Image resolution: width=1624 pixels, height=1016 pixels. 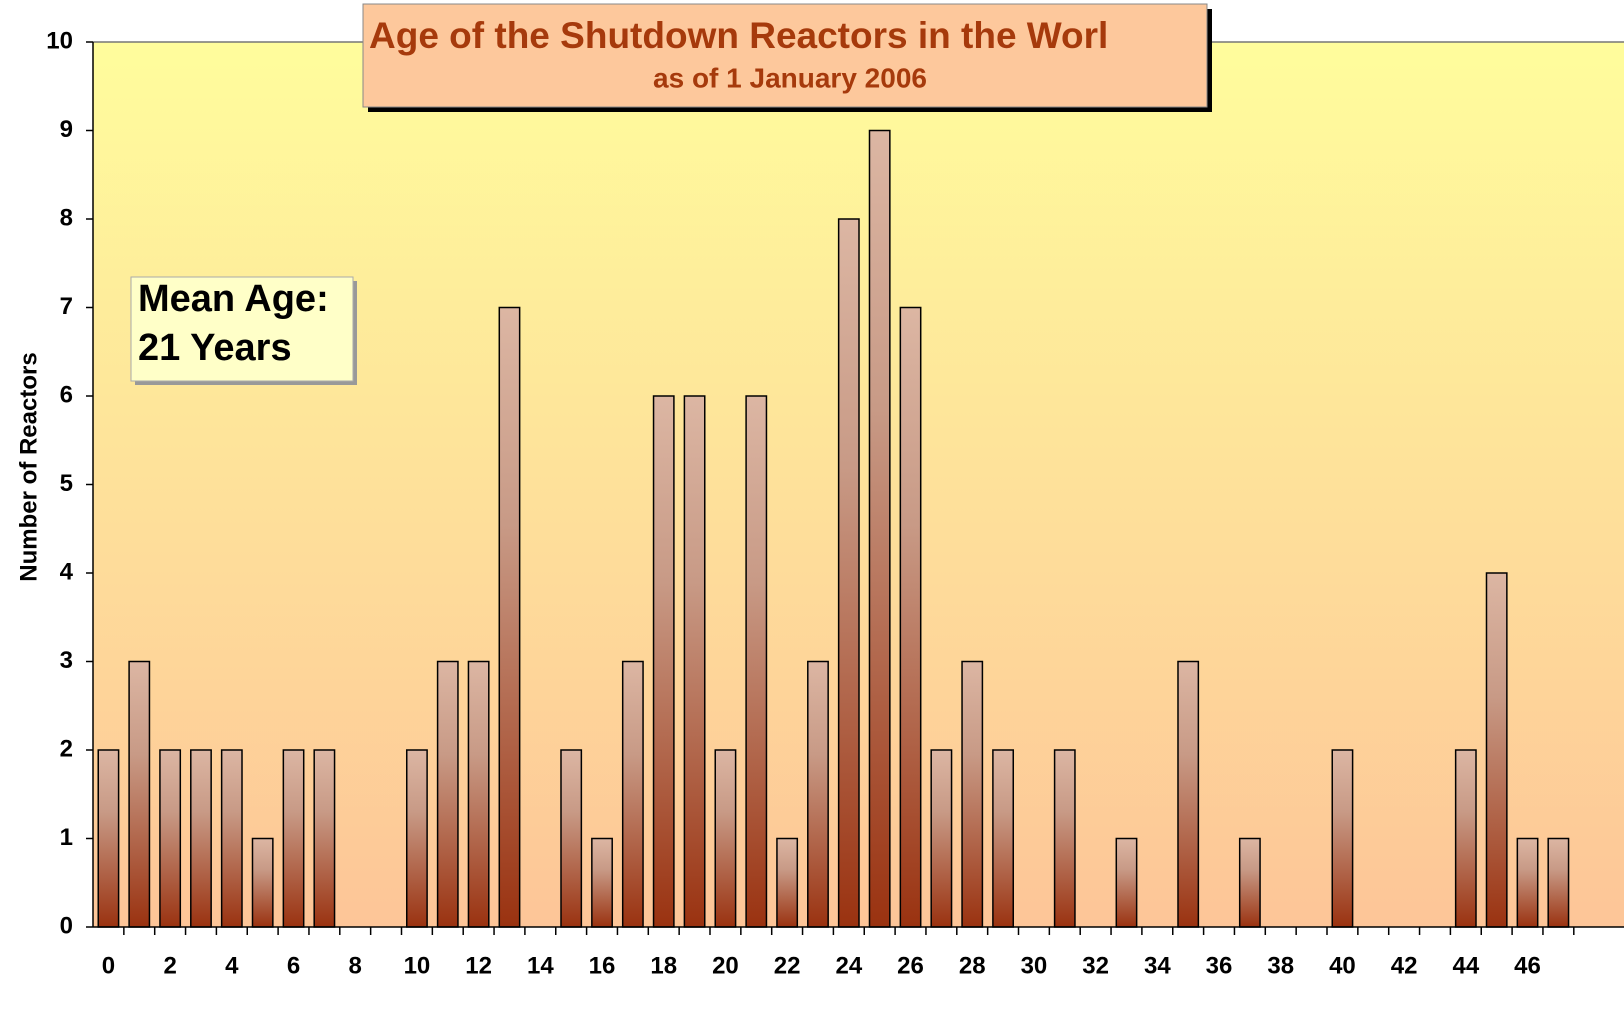 I want to click on x-tick-label: 16, so click(x=602, y=965).